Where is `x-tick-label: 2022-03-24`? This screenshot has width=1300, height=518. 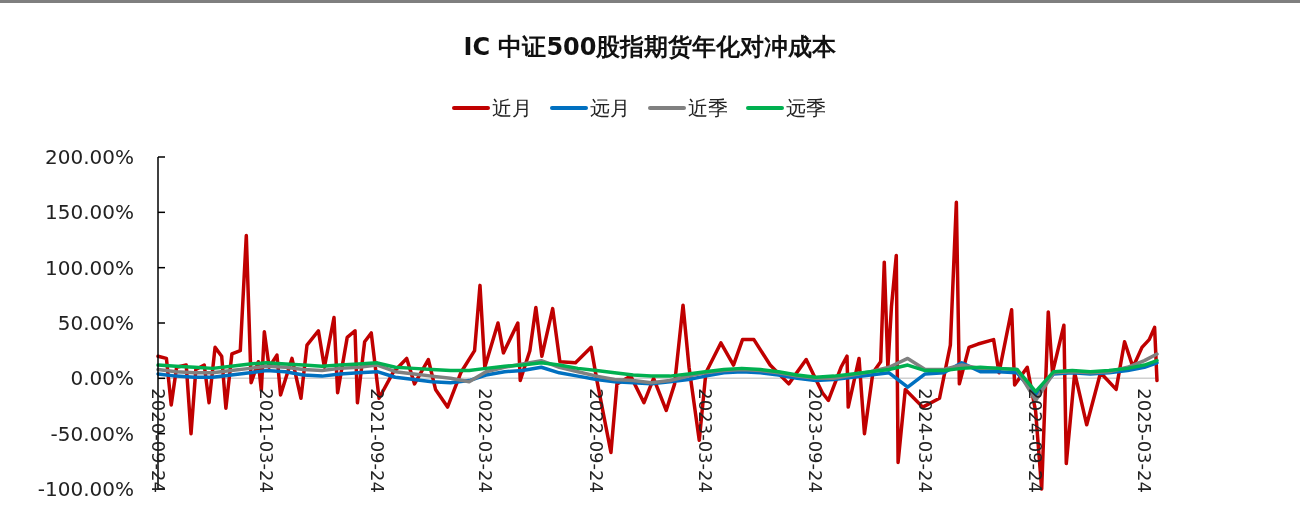
x-tick-label: 2022-03-24 is located at coordinates (486, 440).